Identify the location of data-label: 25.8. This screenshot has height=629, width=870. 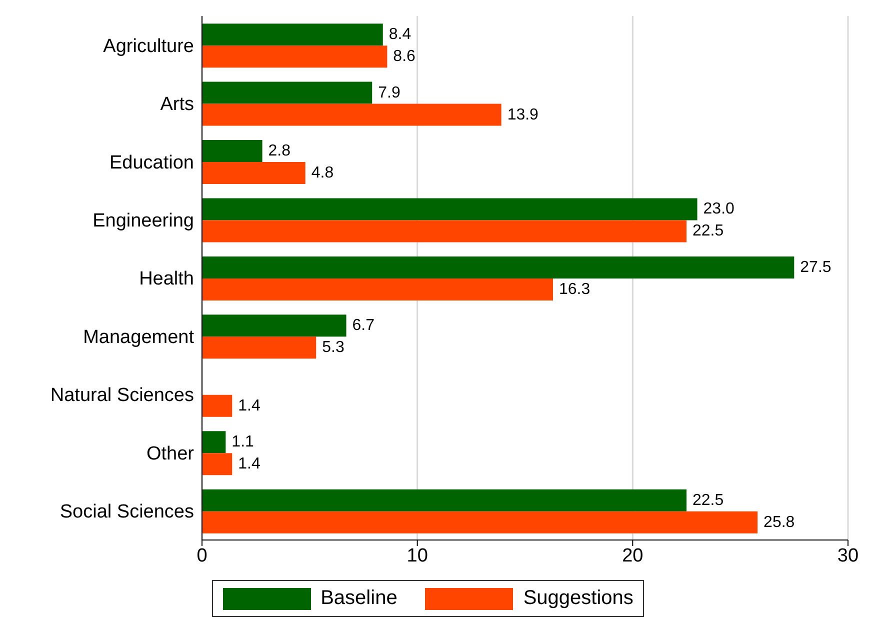
(779, 522).